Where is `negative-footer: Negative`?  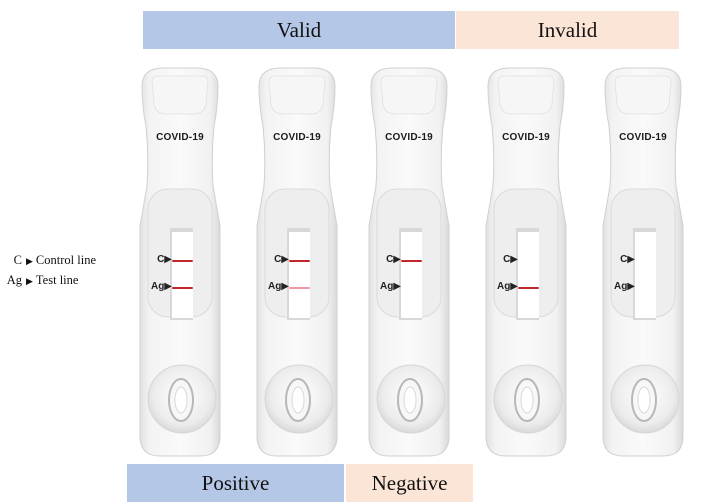
negative-footer: Negative is located at coordinates (409, 483).